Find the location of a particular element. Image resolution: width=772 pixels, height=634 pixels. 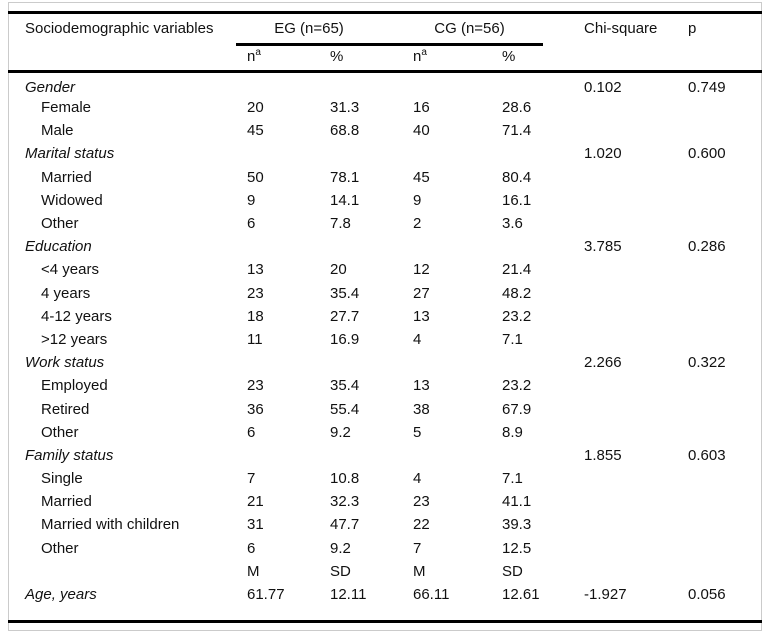

chi-square-value: 1.020 is located at coordinates (603, 154).